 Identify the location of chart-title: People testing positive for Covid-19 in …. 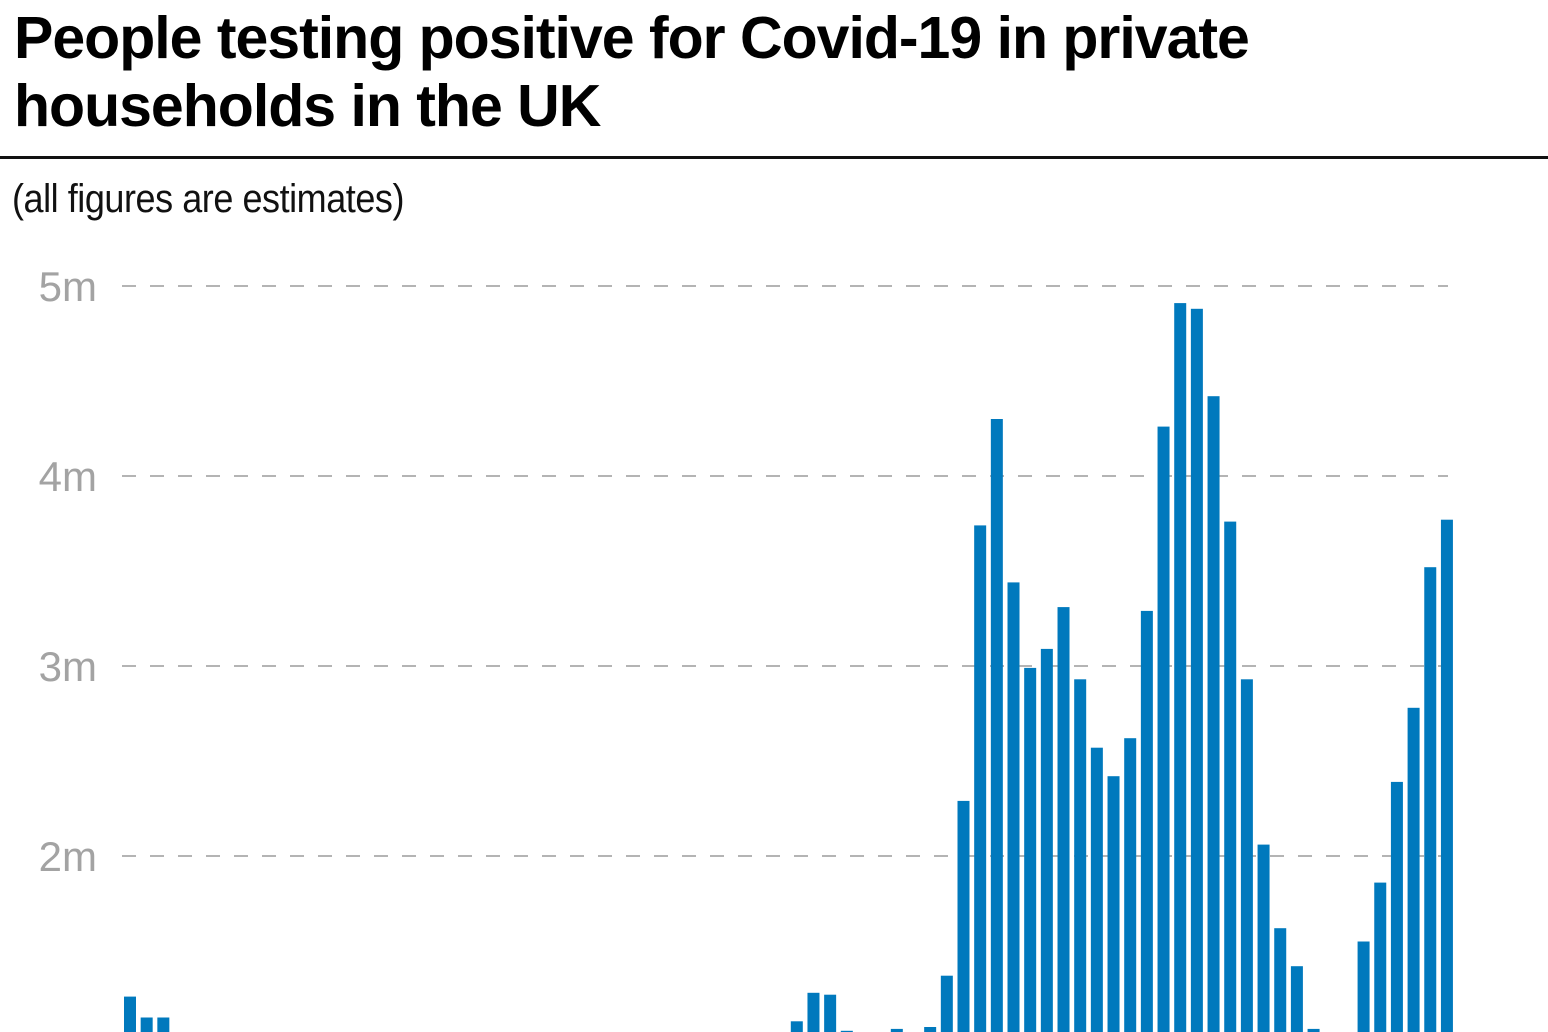
(632, 72).